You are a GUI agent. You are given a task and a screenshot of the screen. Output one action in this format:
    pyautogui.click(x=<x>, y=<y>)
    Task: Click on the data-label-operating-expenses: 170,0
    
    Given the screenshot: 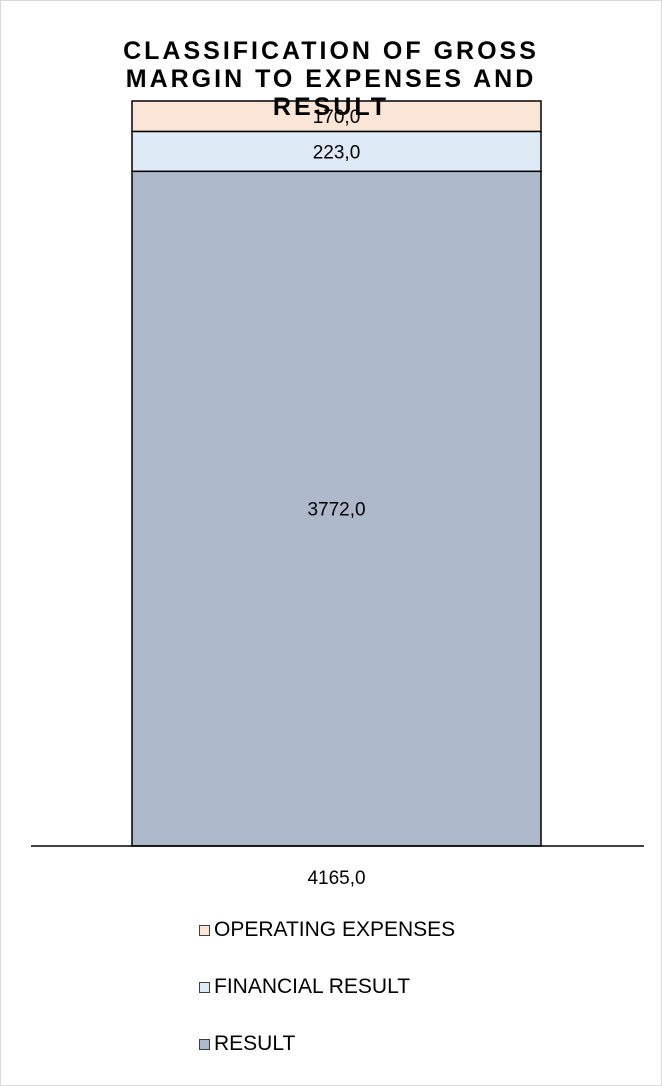 What is the action you would take?
    pyautogui.click(x=337, y=117)
    